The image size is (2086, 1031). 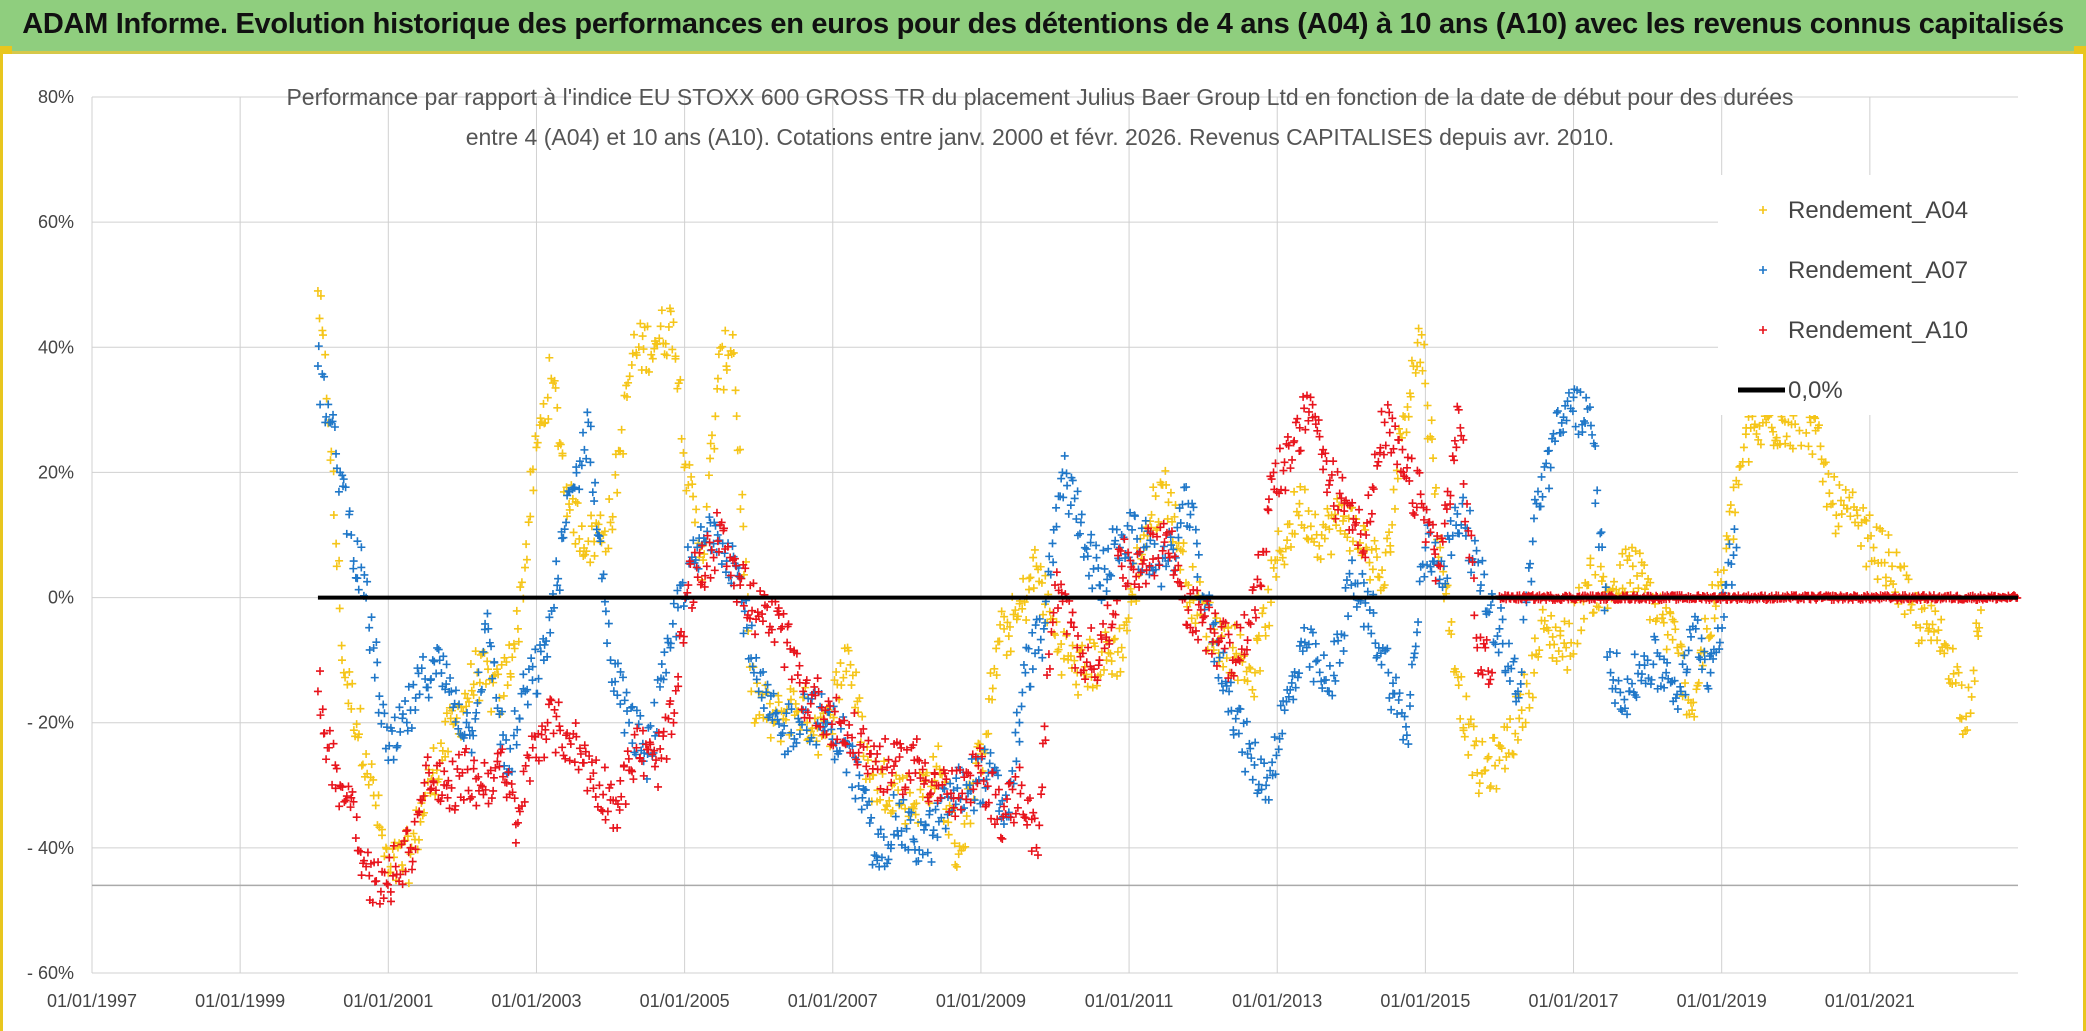 I want to click on y-tick-label: 20%, so click(x=56, y=472).